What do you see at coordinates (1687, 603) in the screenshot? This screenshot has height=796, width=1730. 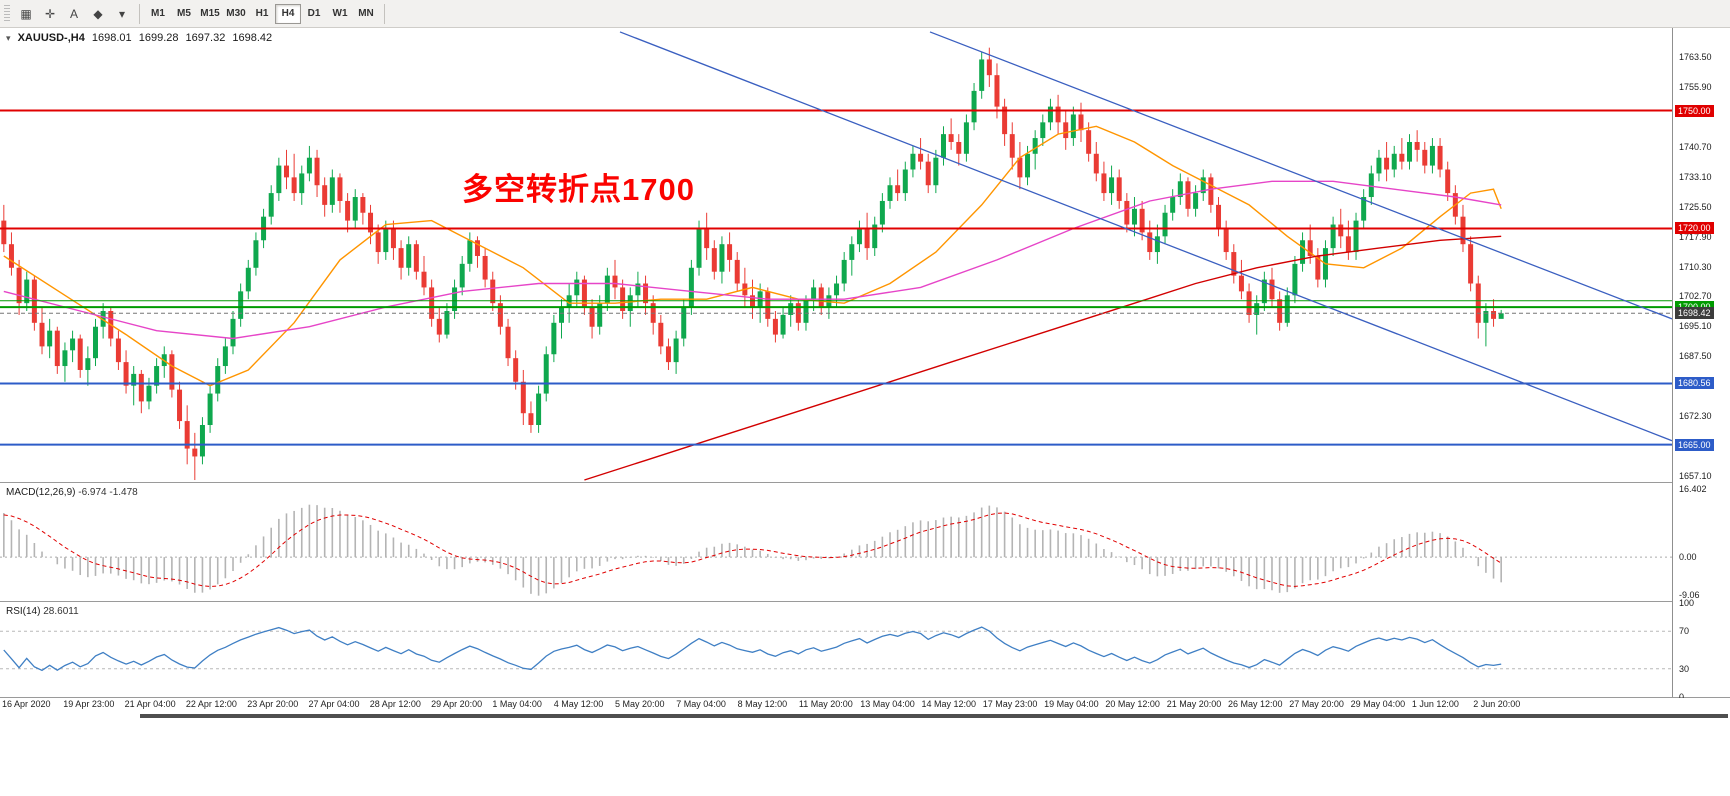 I see `rsi-scale-label: 100` at bounding box center [1687, 603].